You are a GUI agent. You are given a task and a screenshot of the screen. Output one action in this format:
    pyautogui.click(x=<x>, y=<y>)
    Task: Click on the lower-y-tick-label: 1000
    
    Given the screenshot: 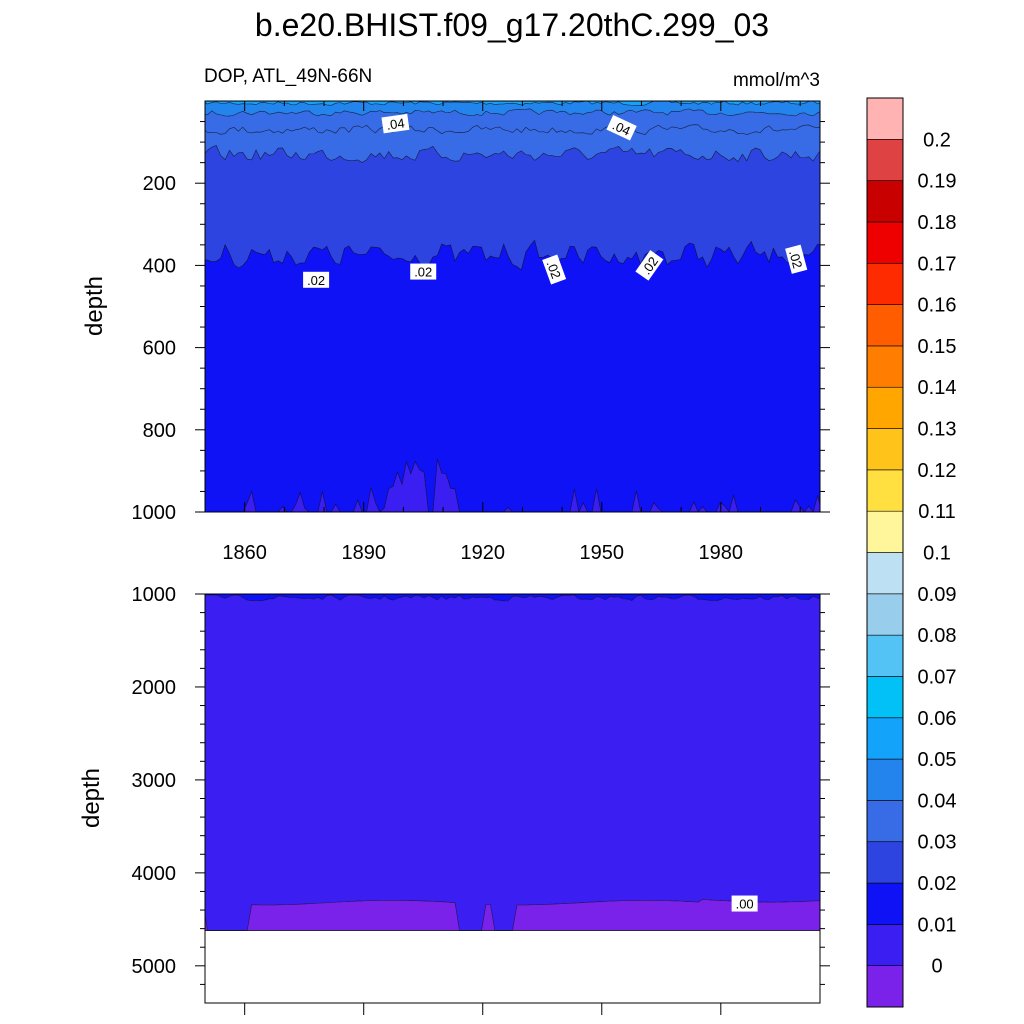 What is the action you would take?
    pyautogui.click(x=154, y=595)
    